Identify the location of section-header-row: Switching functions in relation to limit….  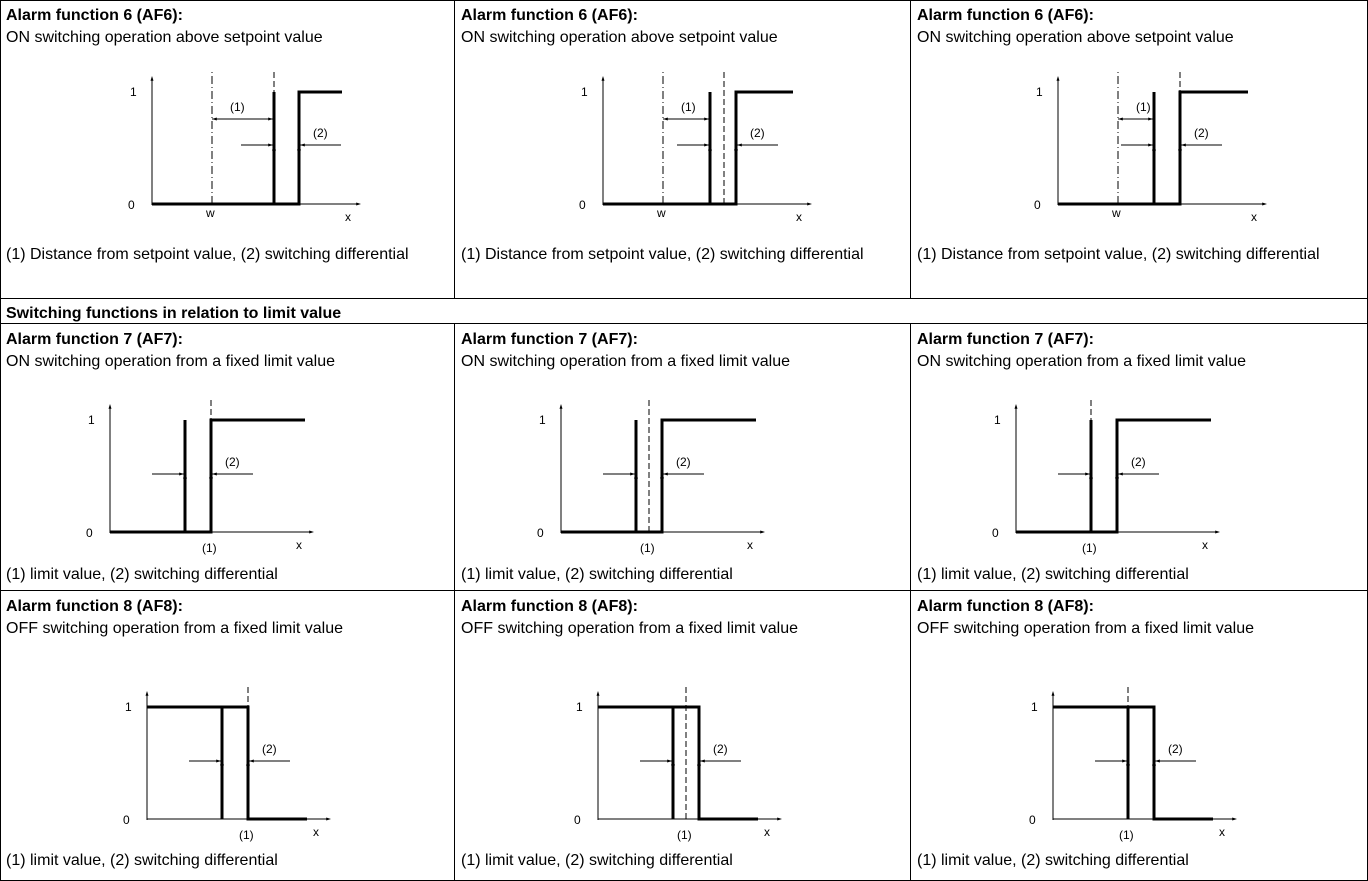
(684, 310).